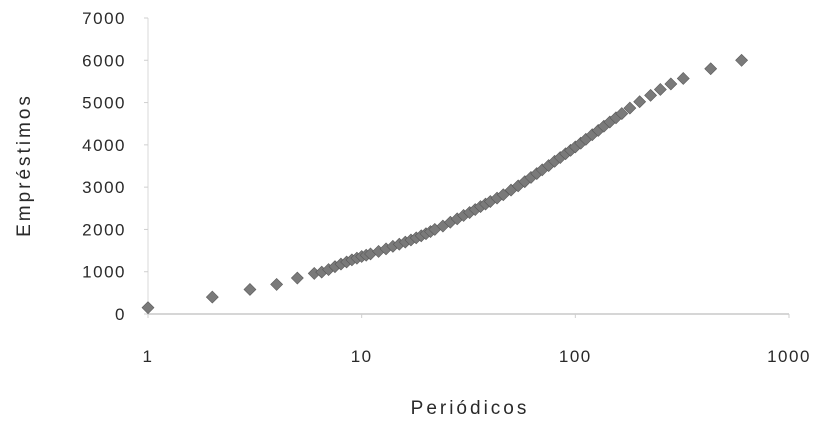  I want to click on y-axis: 0 1000 2000 3000 4000 5000 6000 7000, so click(115, 166).